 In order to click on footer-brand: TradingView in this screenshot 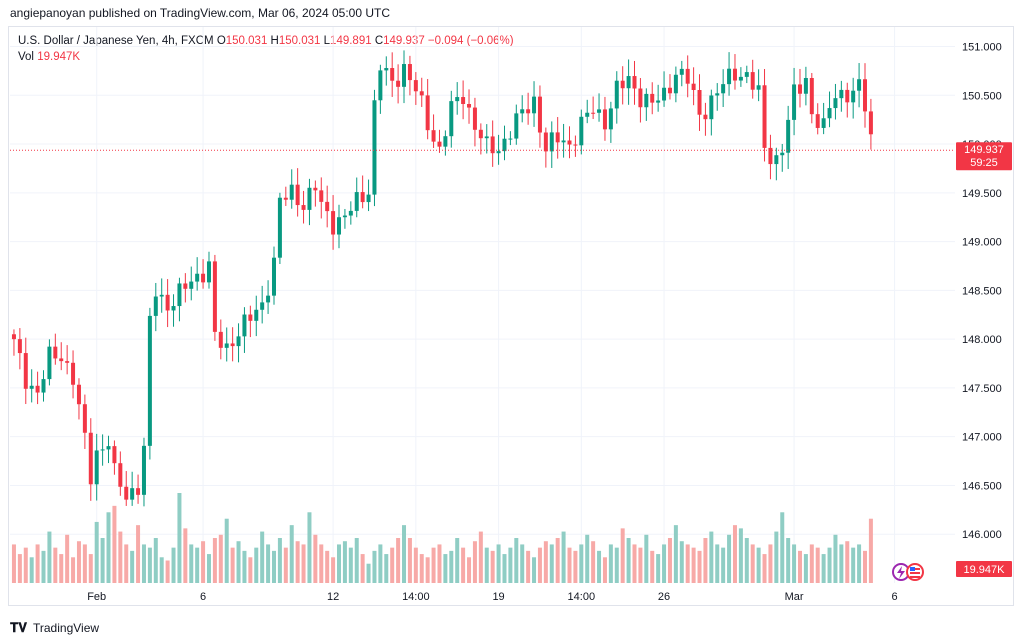, I will do `click(66, 628)`.